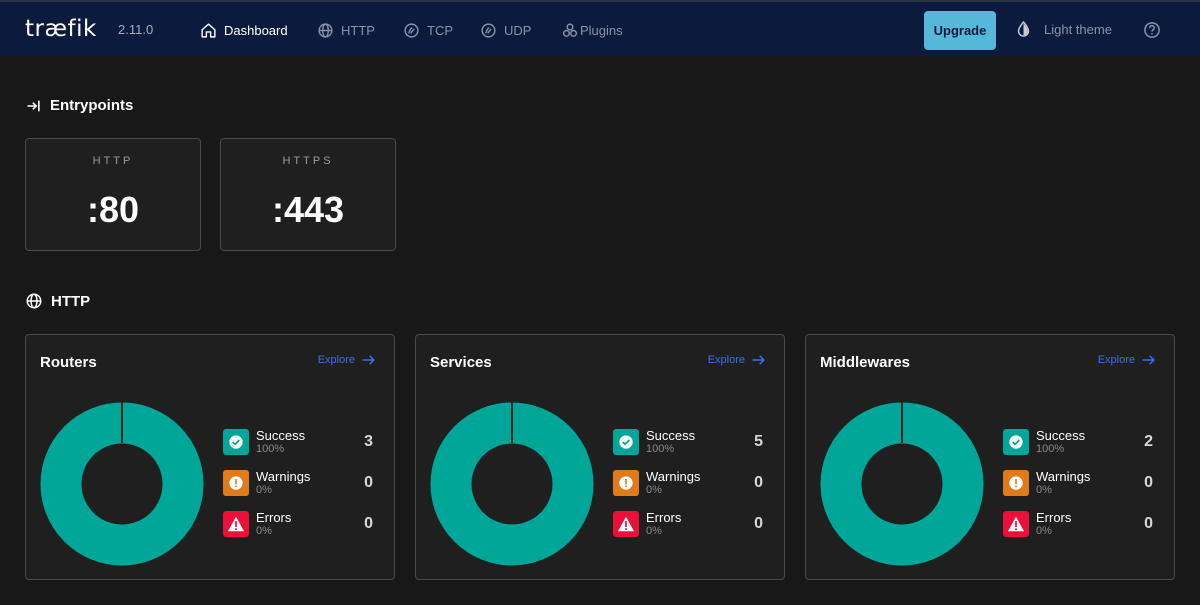 The width and height of the screenshot is (1200, 605). What do you see at coordinates (461, 362) in the screenshot?
I see `card-title: Services` at bounding box center [461, 362].